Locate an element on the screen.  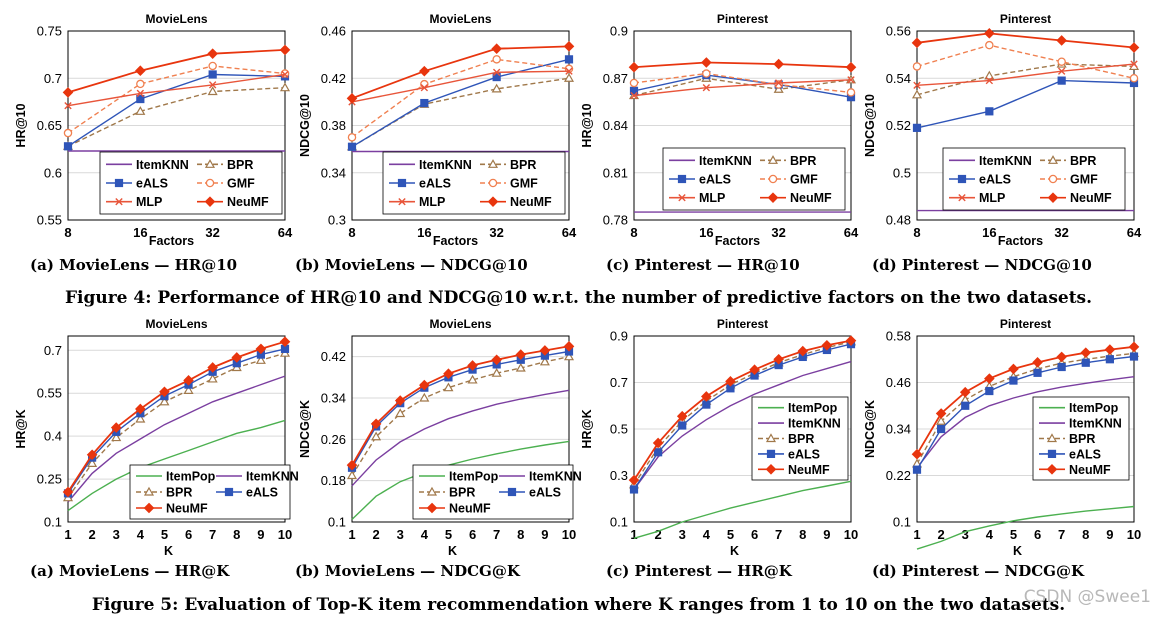
y-tick-label: 0.1 is located at coordinates (53, 522).